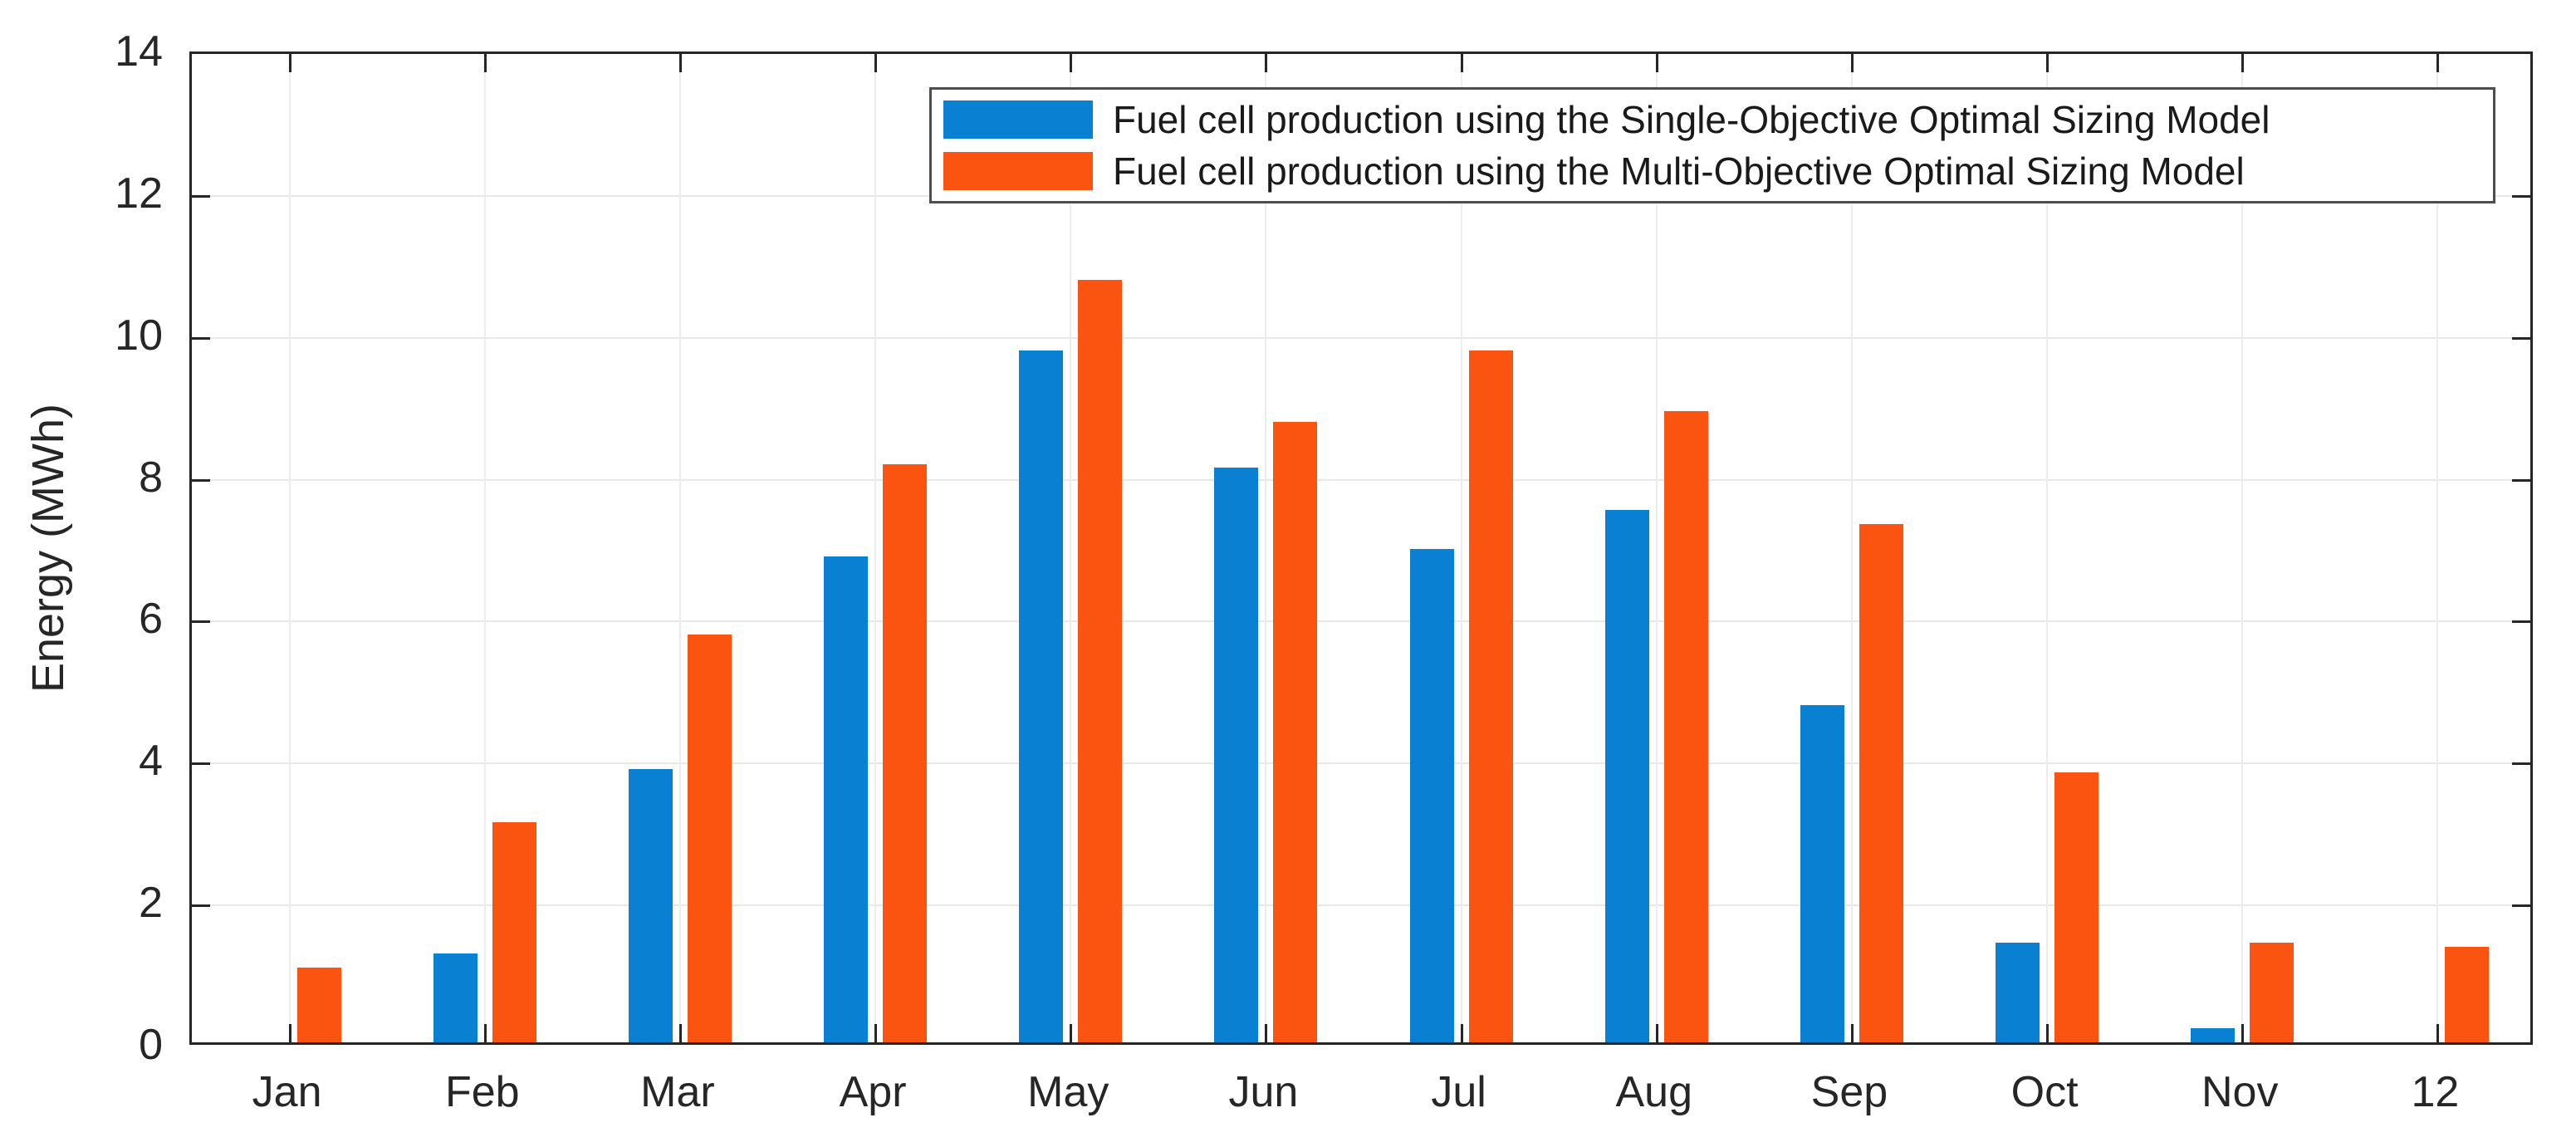 The height and width of the screenshot is (1142, 2576). What do you see at coordinates (1432, 796) in the screenshot?
I see `bar-single-objective-Jul` at bounding box center [1432, 796].